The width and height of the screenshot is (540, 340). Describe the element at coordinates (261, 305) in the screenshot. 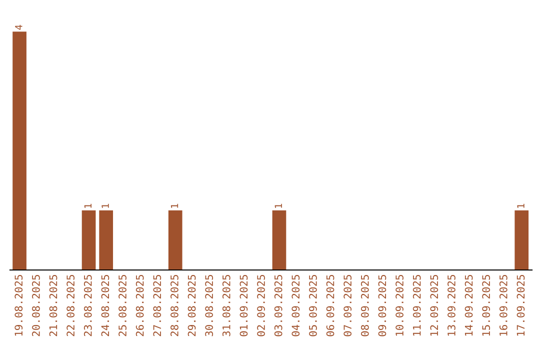

I see `x-tick-label: 02.09.2025` at that location.